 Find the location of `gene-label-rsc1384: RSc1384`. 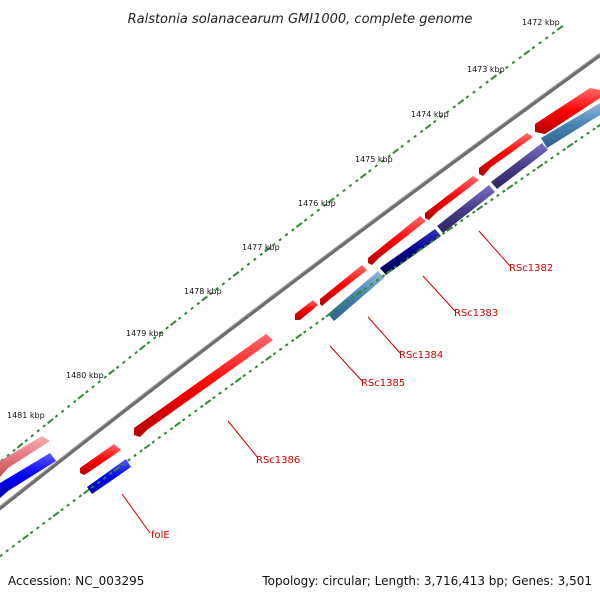

gene-label-rsc1384: RSc1384 is located at coordinates (421, 355).